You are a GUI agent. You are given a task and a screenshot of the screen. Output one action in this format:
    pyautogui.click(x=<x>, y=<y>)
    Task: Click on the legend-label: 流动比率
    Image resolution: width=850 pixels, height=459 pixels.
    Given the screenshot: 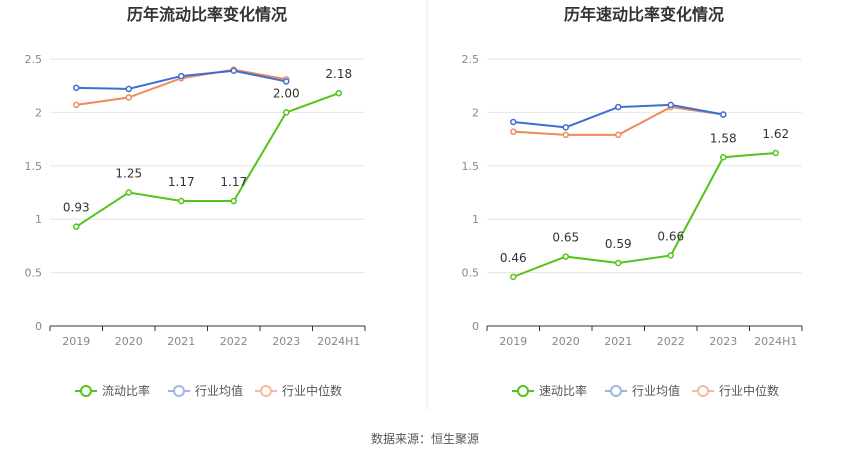 What is the action you would take?
    pyautogui.click(x=126, y=390)
    